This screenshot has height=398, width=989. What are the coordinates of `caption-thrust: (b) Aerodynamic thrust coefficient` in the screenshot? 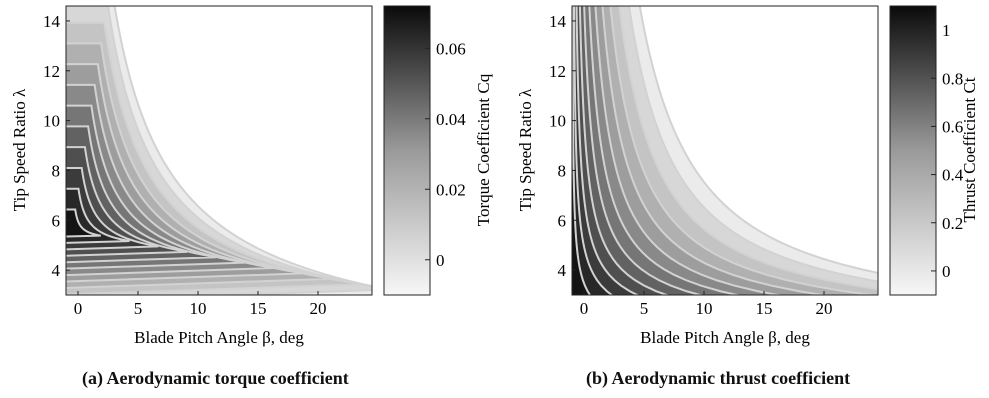 It's located at (718, 378).